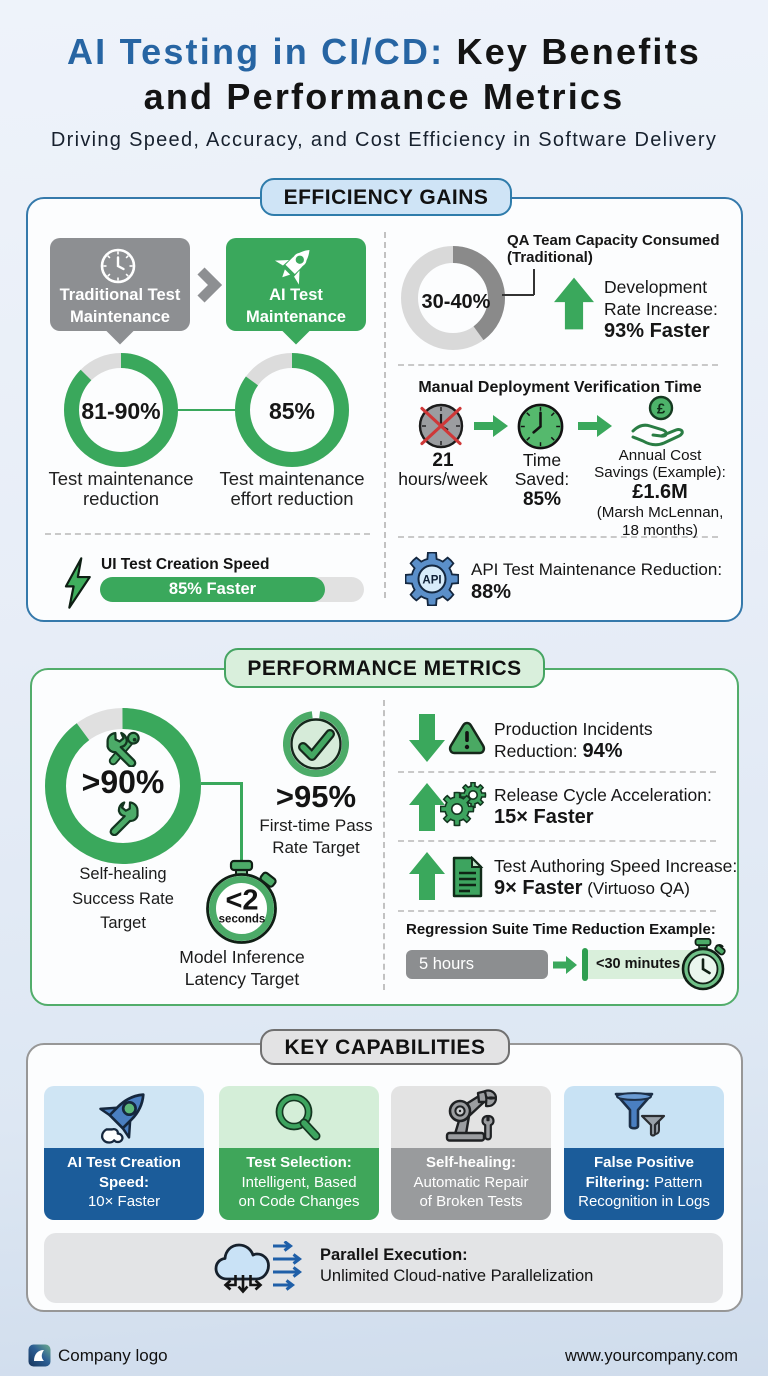  What do you see at coordinates (241, 901) in the screenshot?
I see `svg-text: <2` at bounding box center [241, 901].